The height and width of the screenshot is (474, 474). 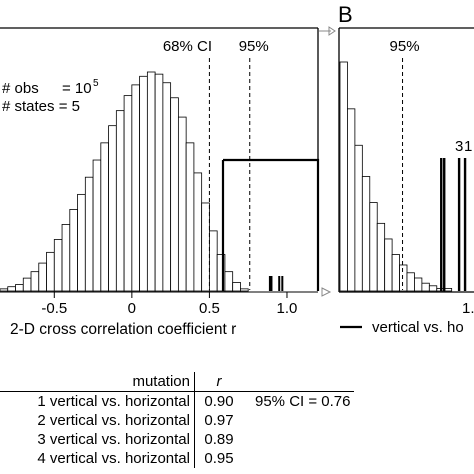 What do you see at coordinates (332, 31) in the screenshot?
I see `zoom-arrow-top-head` at bounding box center [332, 31].